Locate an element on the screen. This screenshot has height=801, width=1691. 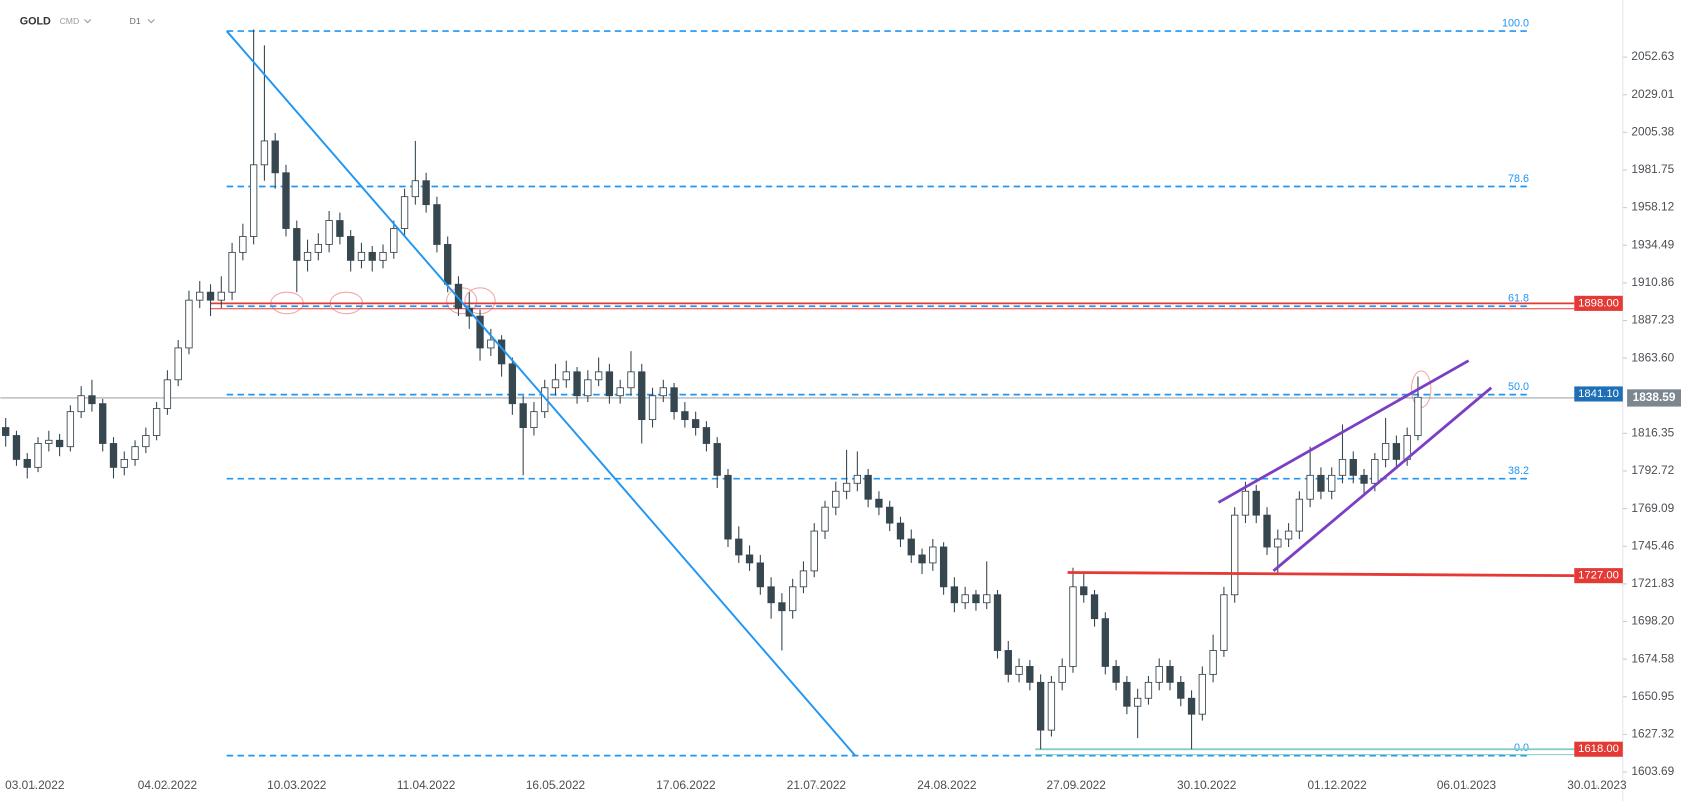
y-tick-label: 1650.95 is located at coordinates (1652, 696).